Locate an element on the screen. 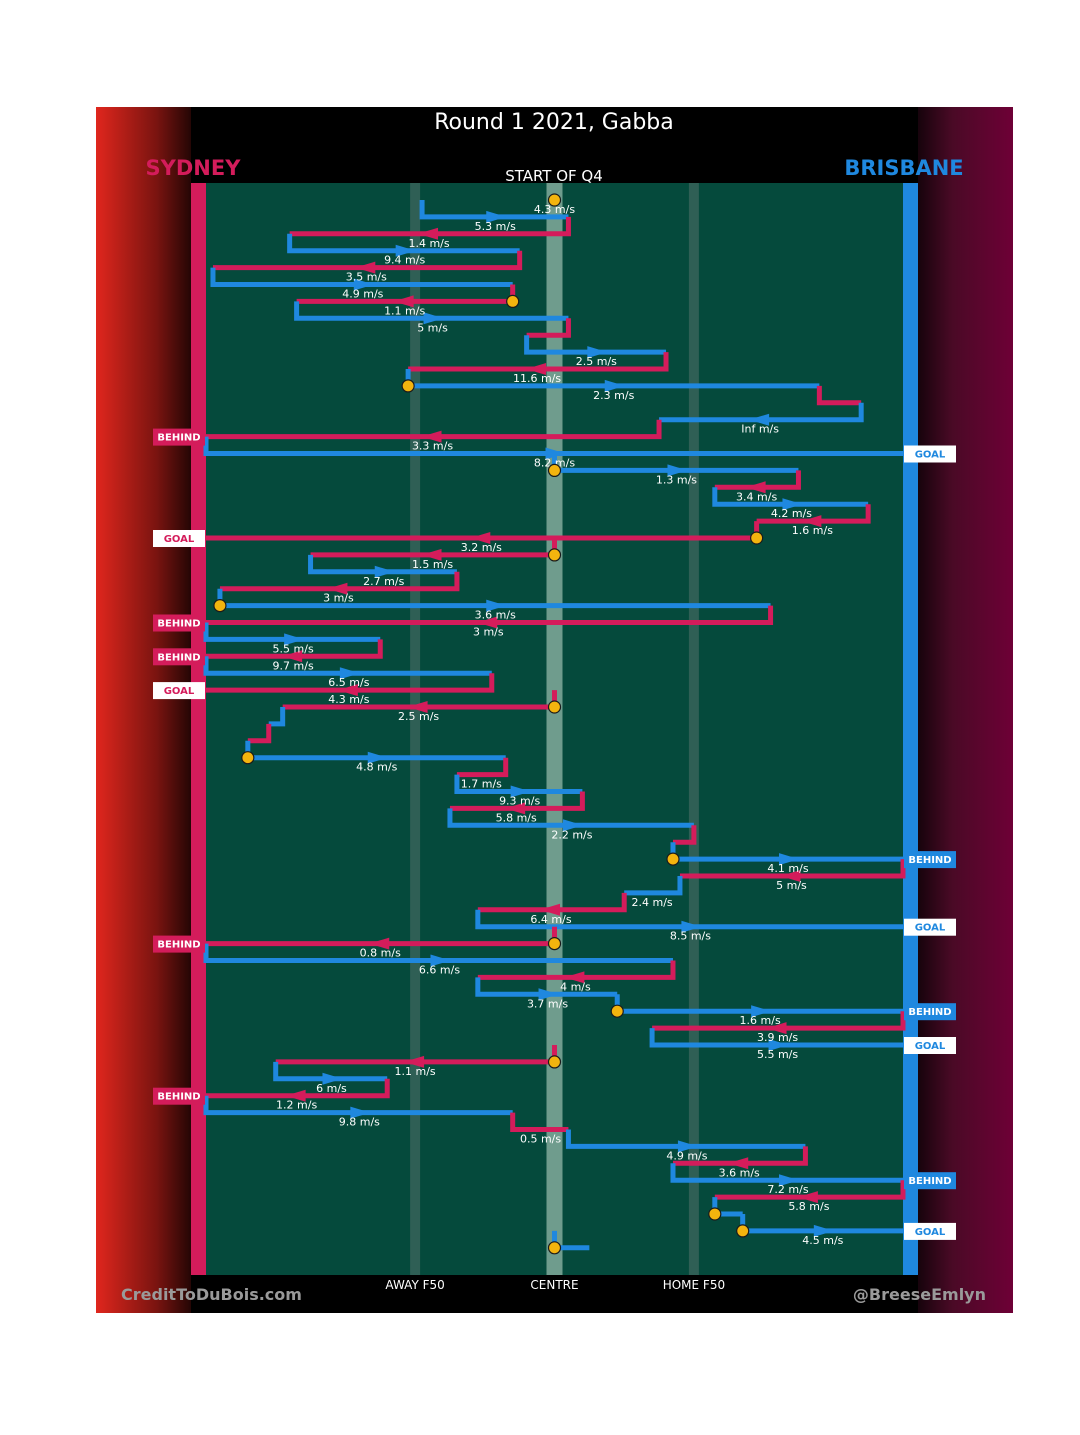  speed-label: 1.1 m/s is located at coordinates (404, 310).